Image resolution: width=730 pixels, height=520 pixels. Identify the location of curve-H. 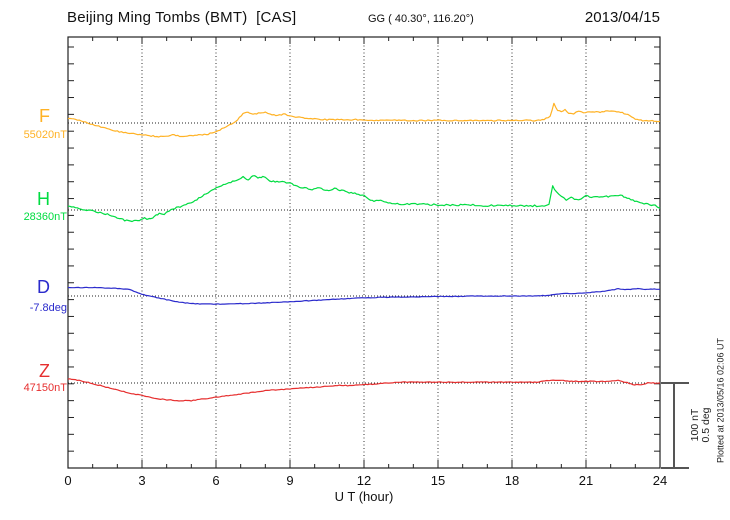
(364, 199).